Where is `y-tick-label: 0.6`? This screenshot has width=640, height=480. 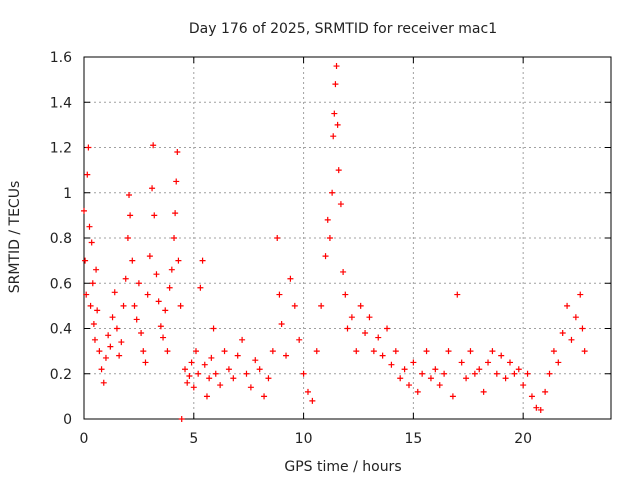
y-tick-label: 0.6 is located at coordinates (61, 284).